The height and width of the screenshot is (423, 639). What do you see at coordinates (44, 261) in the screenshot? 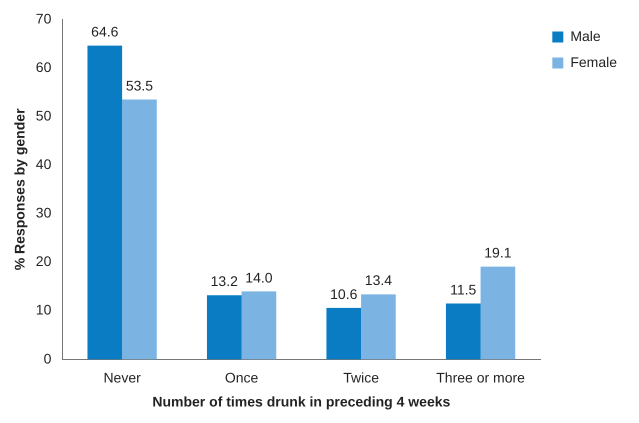
I see `y-tick-label: 20` at bounding box center [44, 261].